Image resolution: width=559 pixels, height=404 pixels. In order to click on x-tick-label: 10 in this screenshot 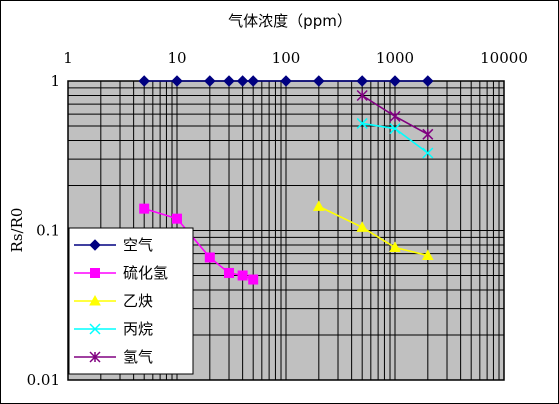, I will do `click(176, 58)`.